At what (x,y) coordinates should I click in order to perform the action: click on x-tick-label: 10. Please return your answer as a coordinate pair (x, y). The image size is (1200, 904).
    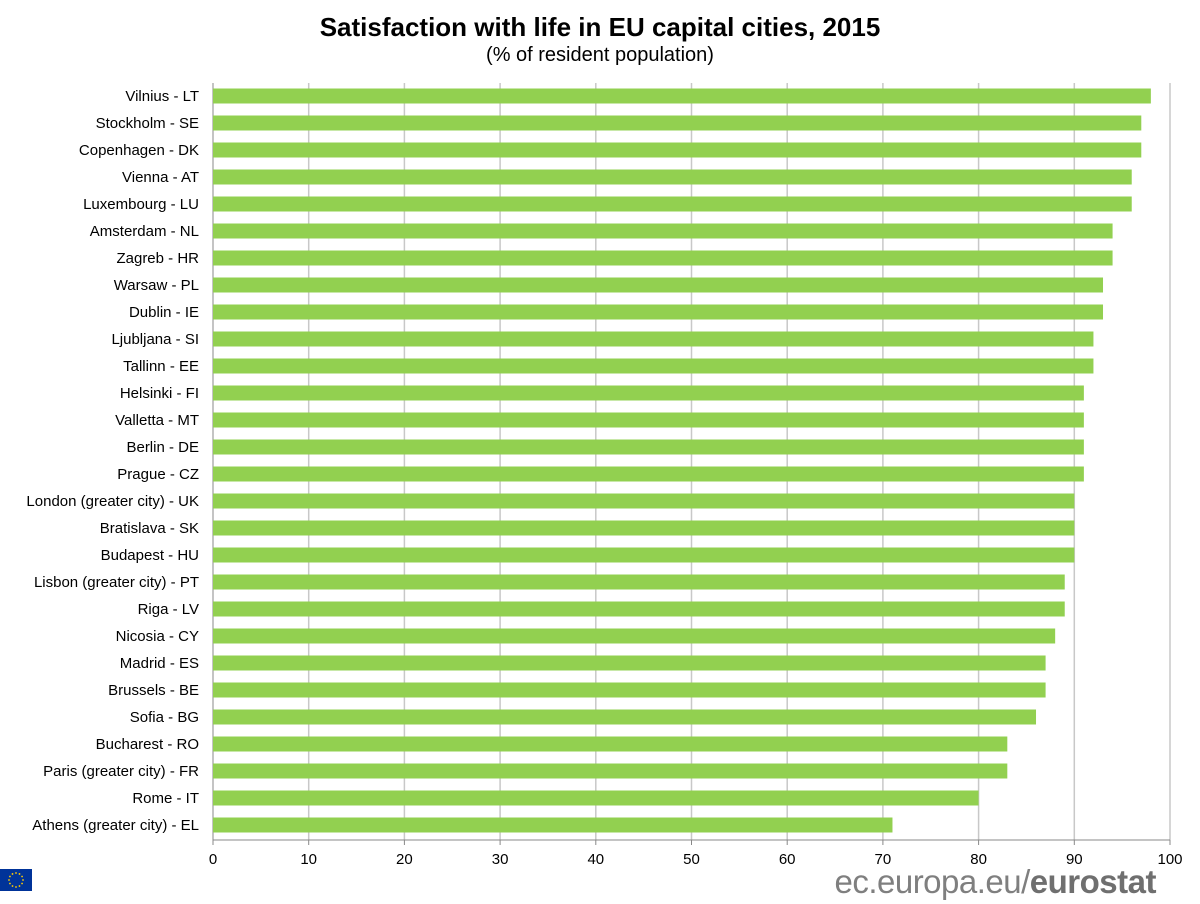
    Looking at the image, I should click on (308, 859).